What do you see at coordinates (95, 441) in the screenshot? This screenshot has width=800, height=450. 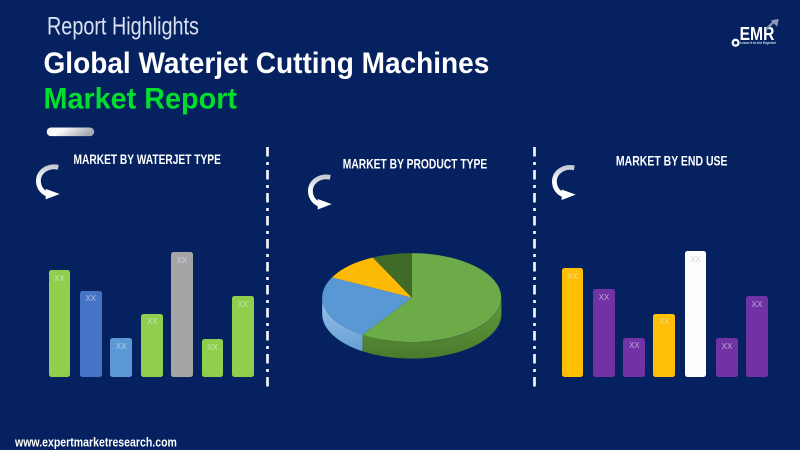 I see `svg-text: www.expertmarketresearch.com` at bounding box center [95, 441].